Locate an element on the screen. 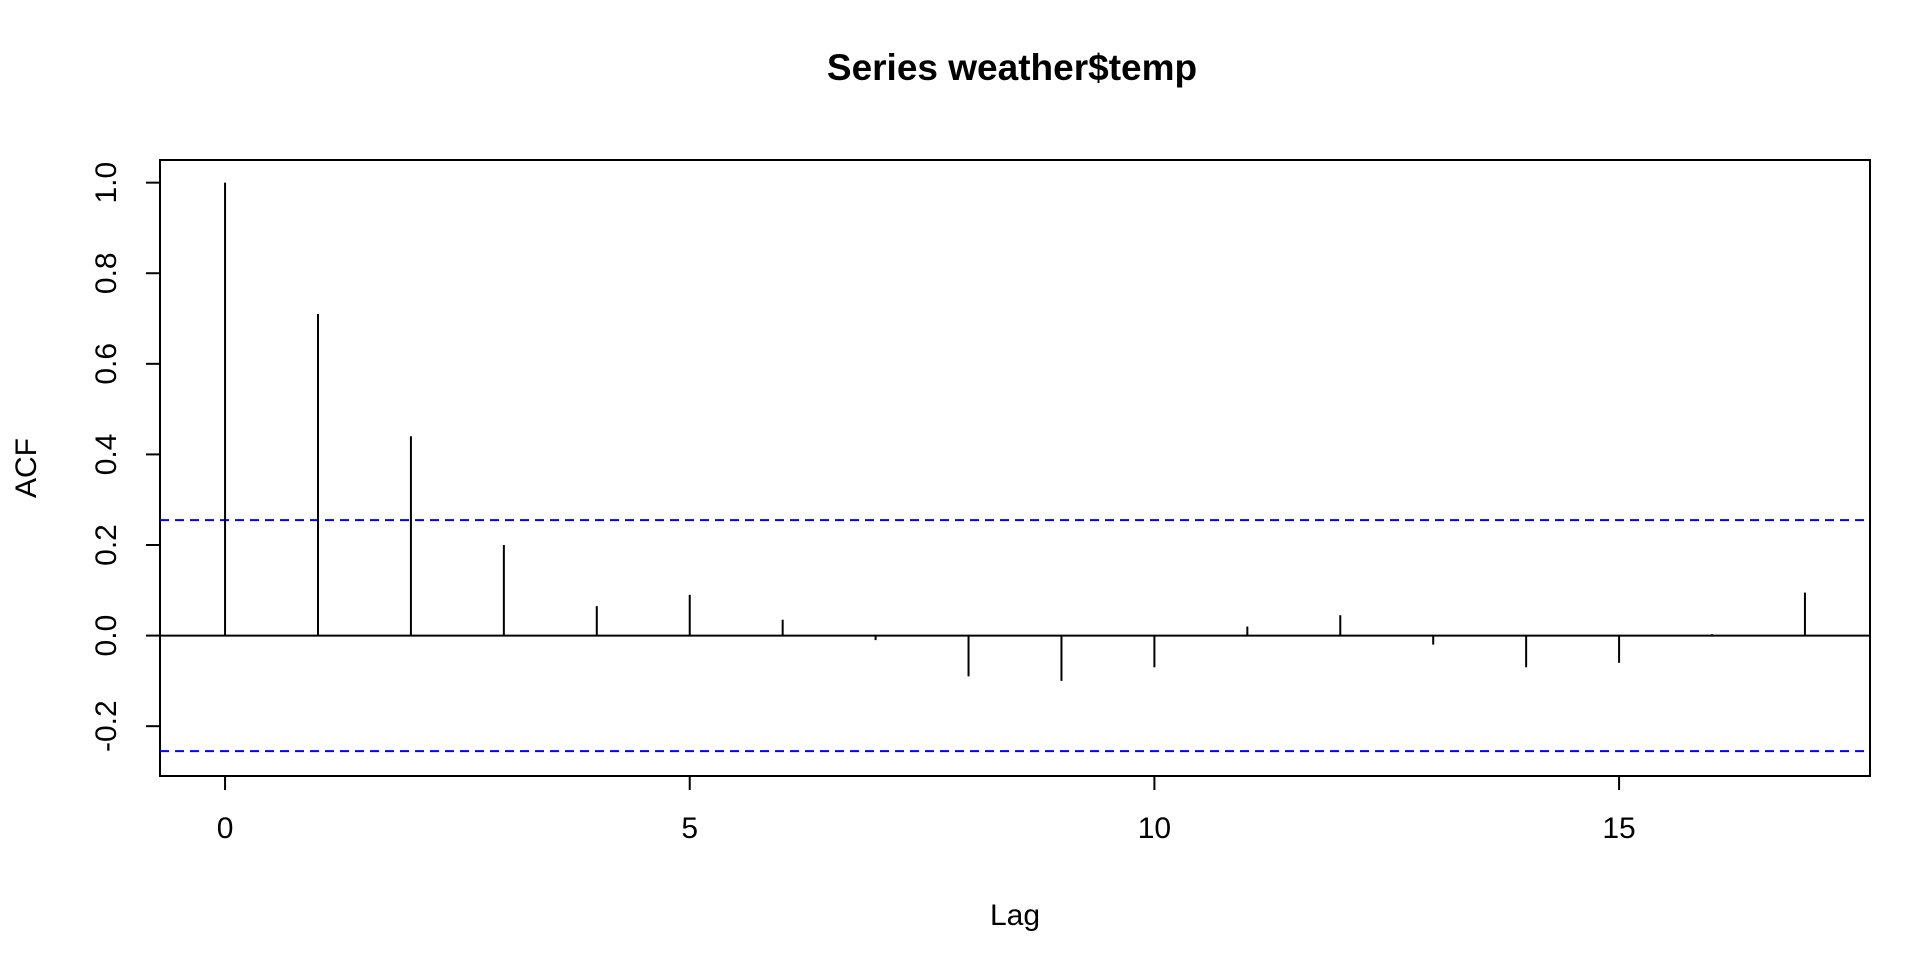 The image size is (1920, 960). y-tick-label: 1.0 is located at coordinates (106, 183).